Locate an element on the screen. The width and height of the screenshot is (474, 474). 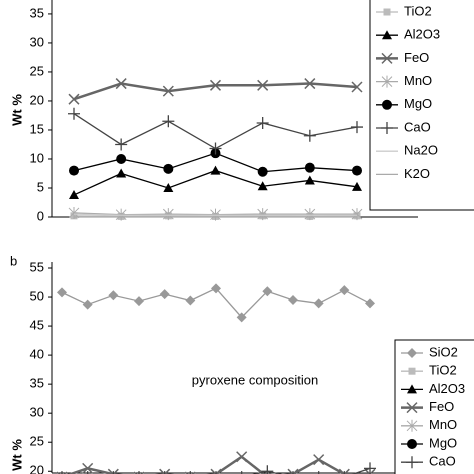
series-line is located at coordinates (215, 214).